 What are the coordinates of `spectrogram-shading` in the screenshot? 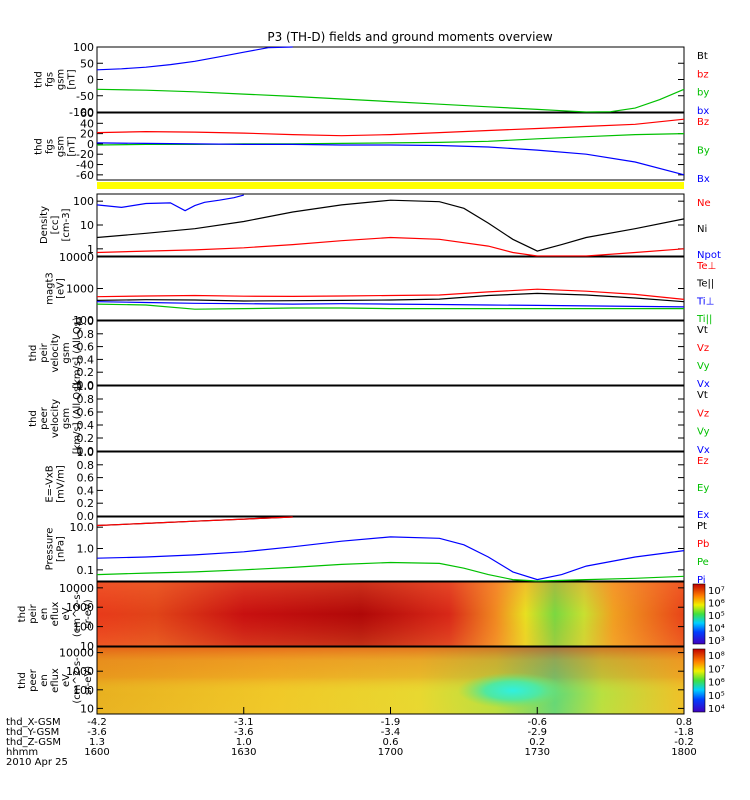 It's located at (390, 614).